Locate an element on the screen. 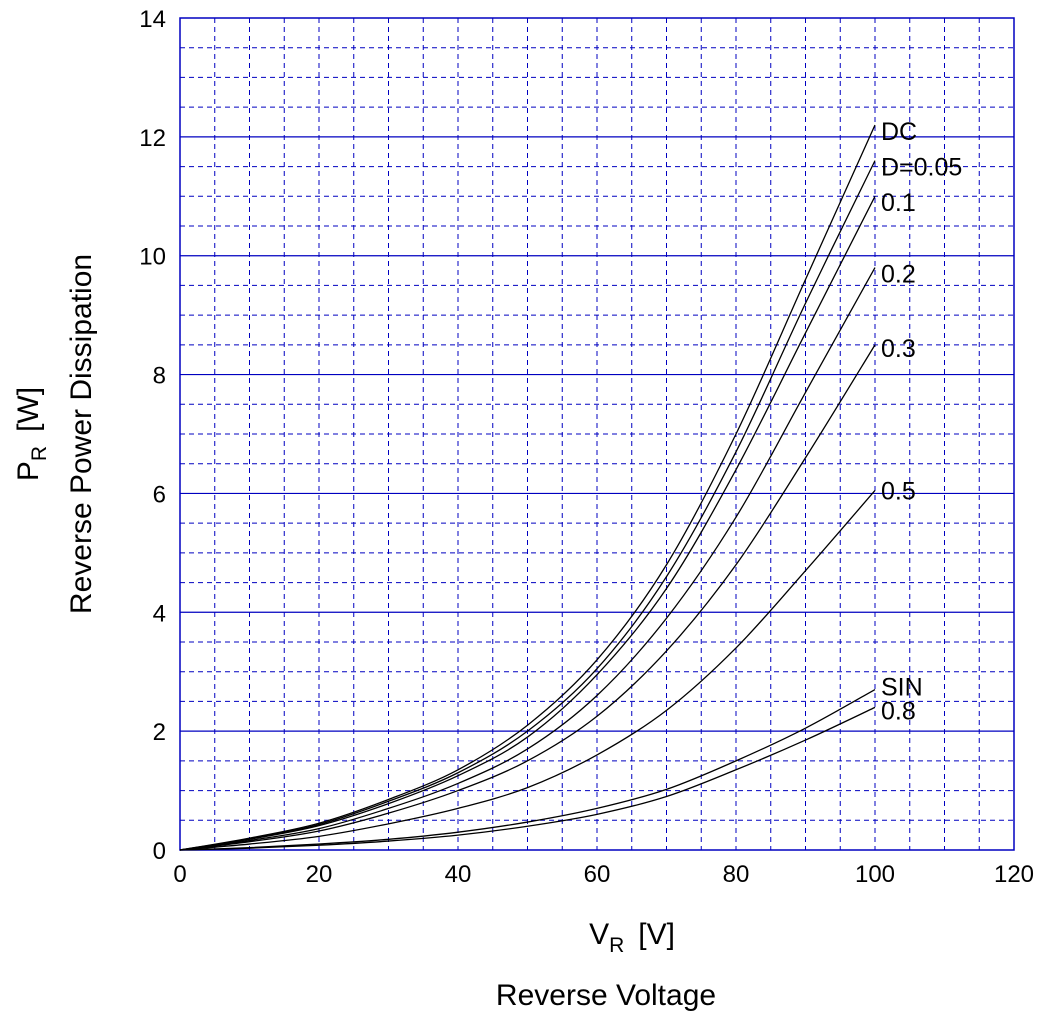  x-axis-unit: [V] is located at coordinates (656, 934).